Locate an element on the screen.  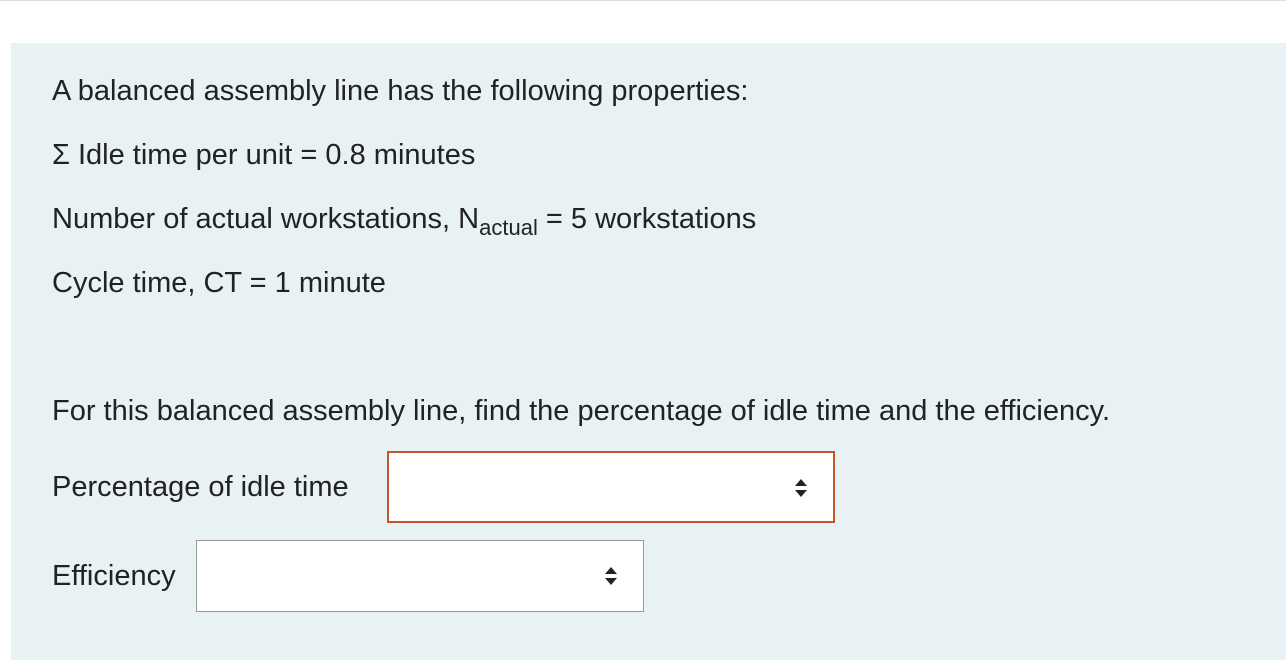
idle-percentage-label: Percentage of idle time is located at coordinates (200, 487).